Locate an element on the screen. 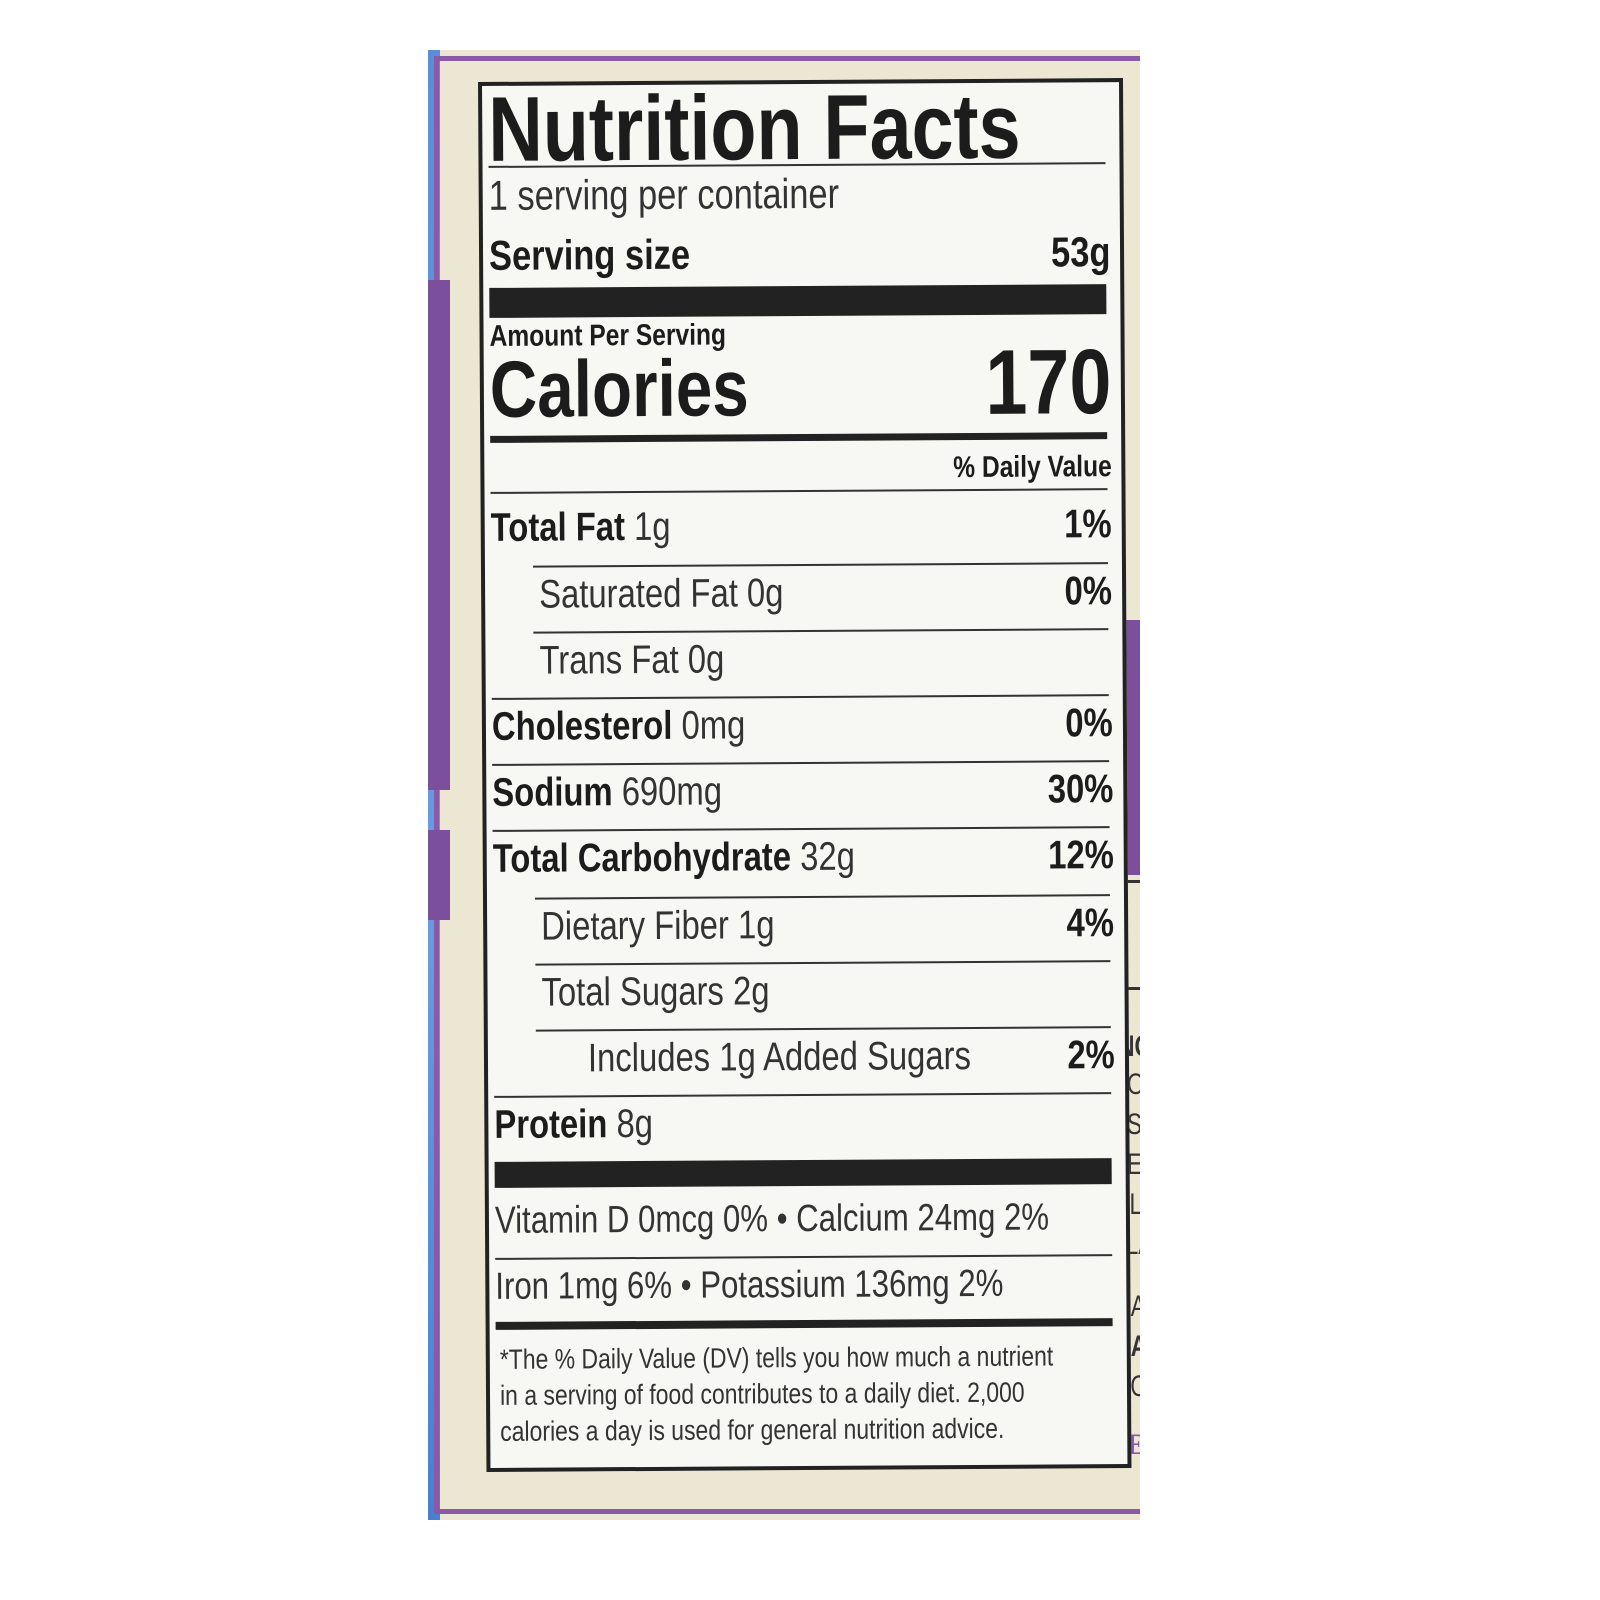 The width and height of the screenshot is (1600, 1600). nutrient-amount: 690mg is located at coordinates (672, 792).